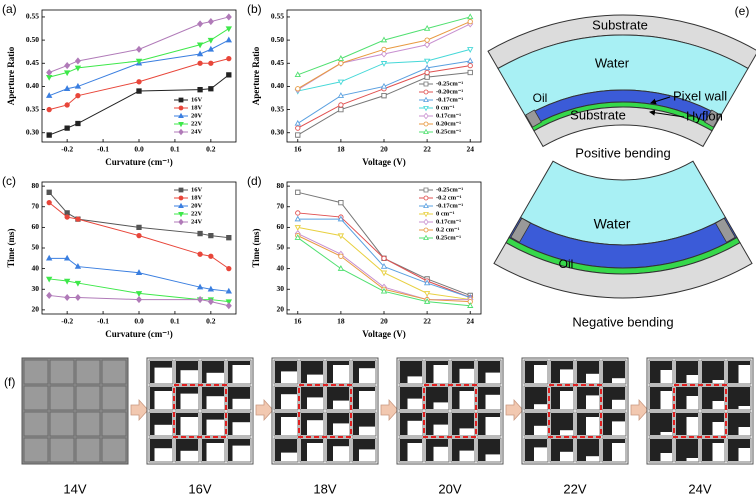 Image resolution: width=756 pixels, height=503 pixels. Describe the element at coordinates (700, 95) in the screenshot. I see `layer-label: Pixel wall` at that location.